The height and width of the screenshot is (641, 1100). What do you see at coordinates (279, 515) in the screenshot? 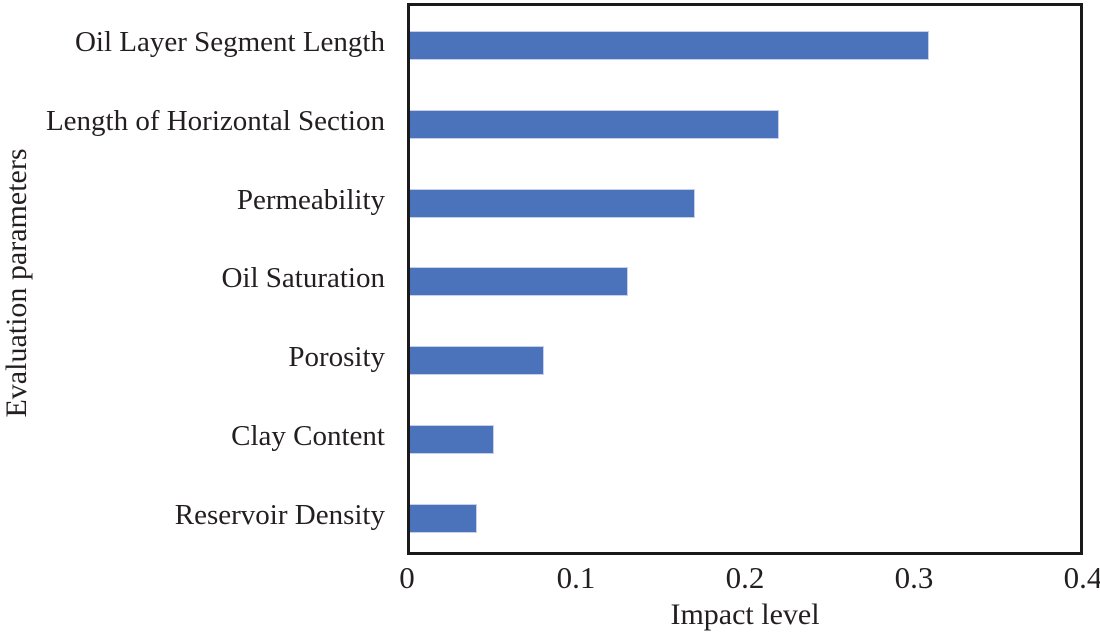
I see `category-label: Reservoir Density` at bounding box center [279, 515].